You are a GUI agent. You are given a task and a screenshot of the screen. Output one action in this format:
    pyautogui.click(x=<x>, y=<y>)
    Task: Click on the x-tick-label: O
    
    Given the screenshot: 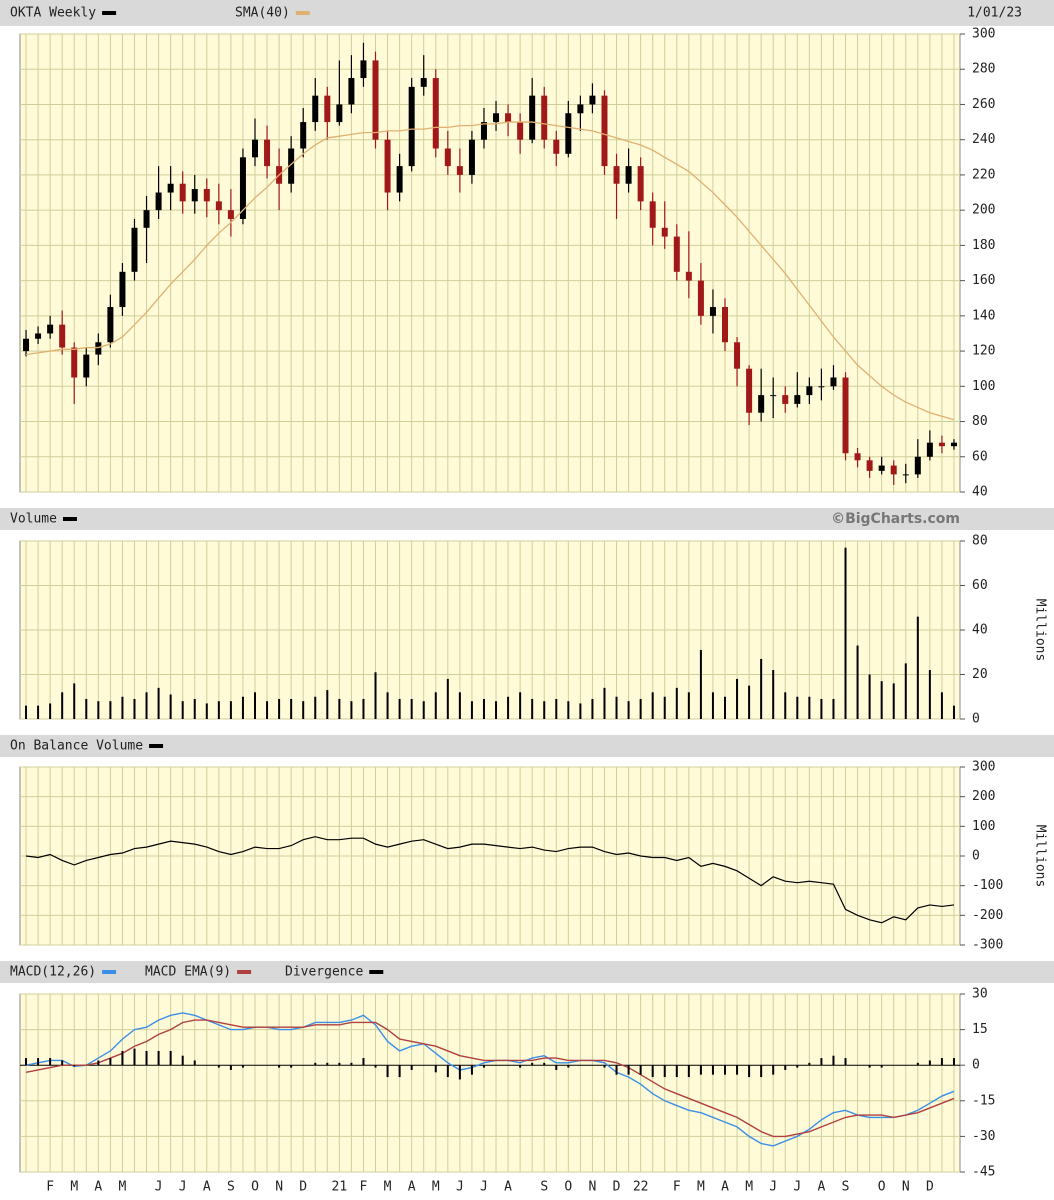 What is the action you would take?
    pyautogui.click(x=882, y=1187)
    